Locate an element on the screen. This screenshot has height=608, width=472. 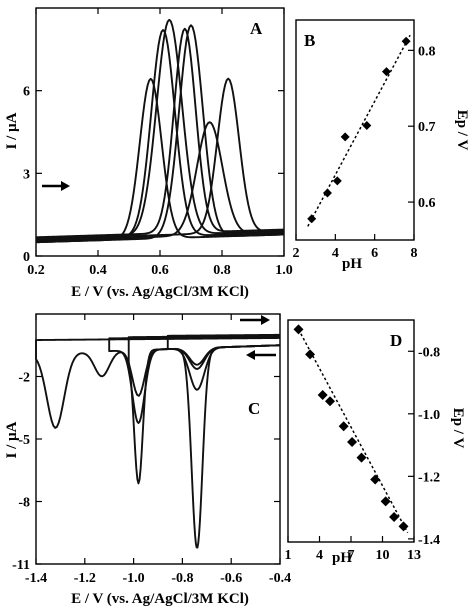
panel-b-fit-line is located at coordinates (359, 130).